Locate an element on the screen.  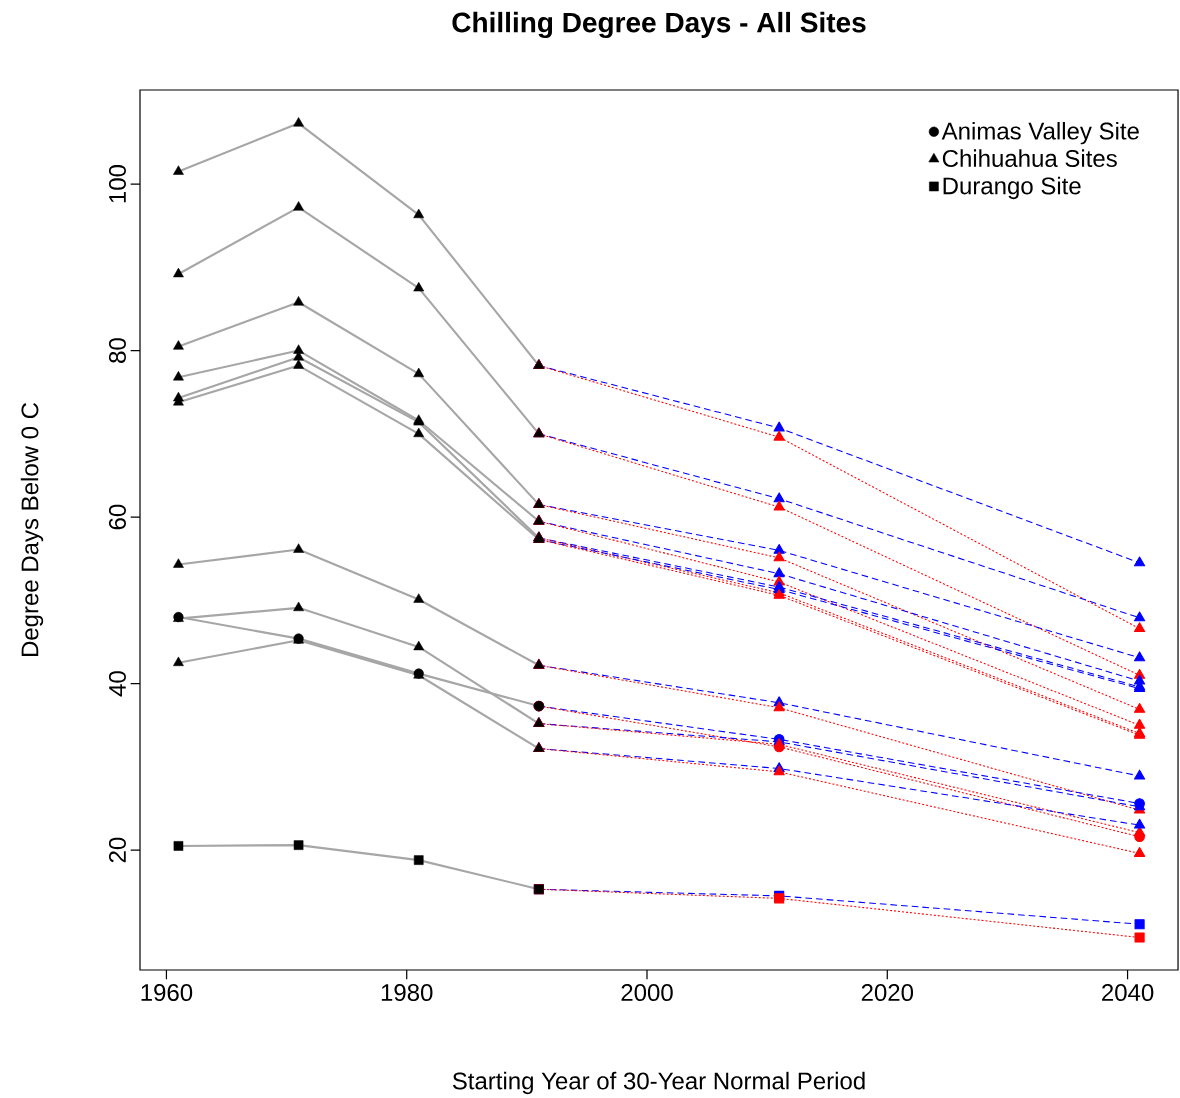
y-tick-label: 60 is located at coordinates (117, 517).